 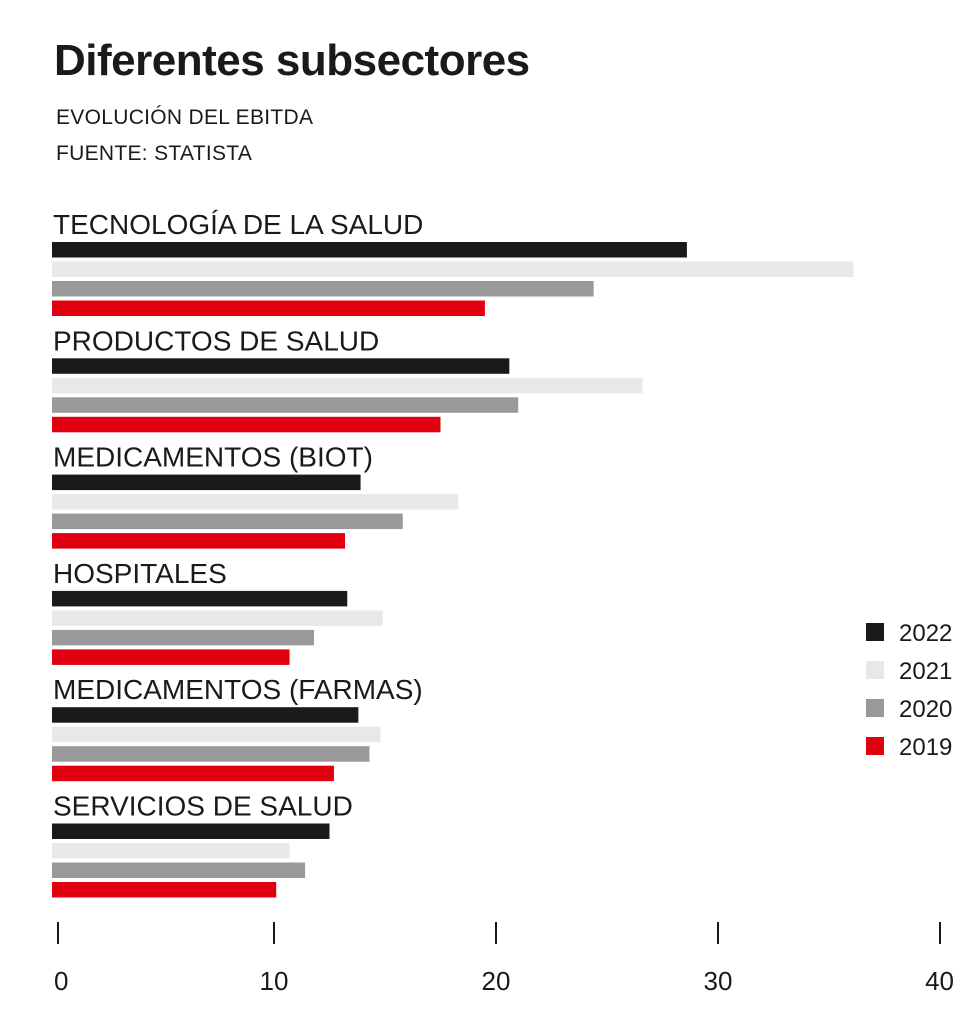 I want to click on x-tick-label-40: 40, so click(x=939, y=981).